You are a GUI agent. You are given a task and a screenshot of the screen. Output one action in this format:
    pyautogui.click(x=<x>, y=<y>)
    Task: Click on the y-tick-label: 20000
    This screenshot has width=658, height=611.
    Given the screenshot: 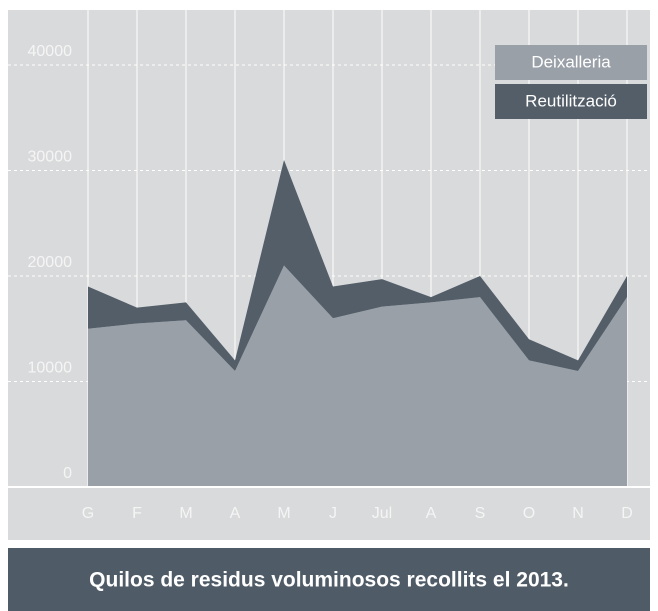 What is the action you would take?
    pyautogui.click(x=50, y=262)
    